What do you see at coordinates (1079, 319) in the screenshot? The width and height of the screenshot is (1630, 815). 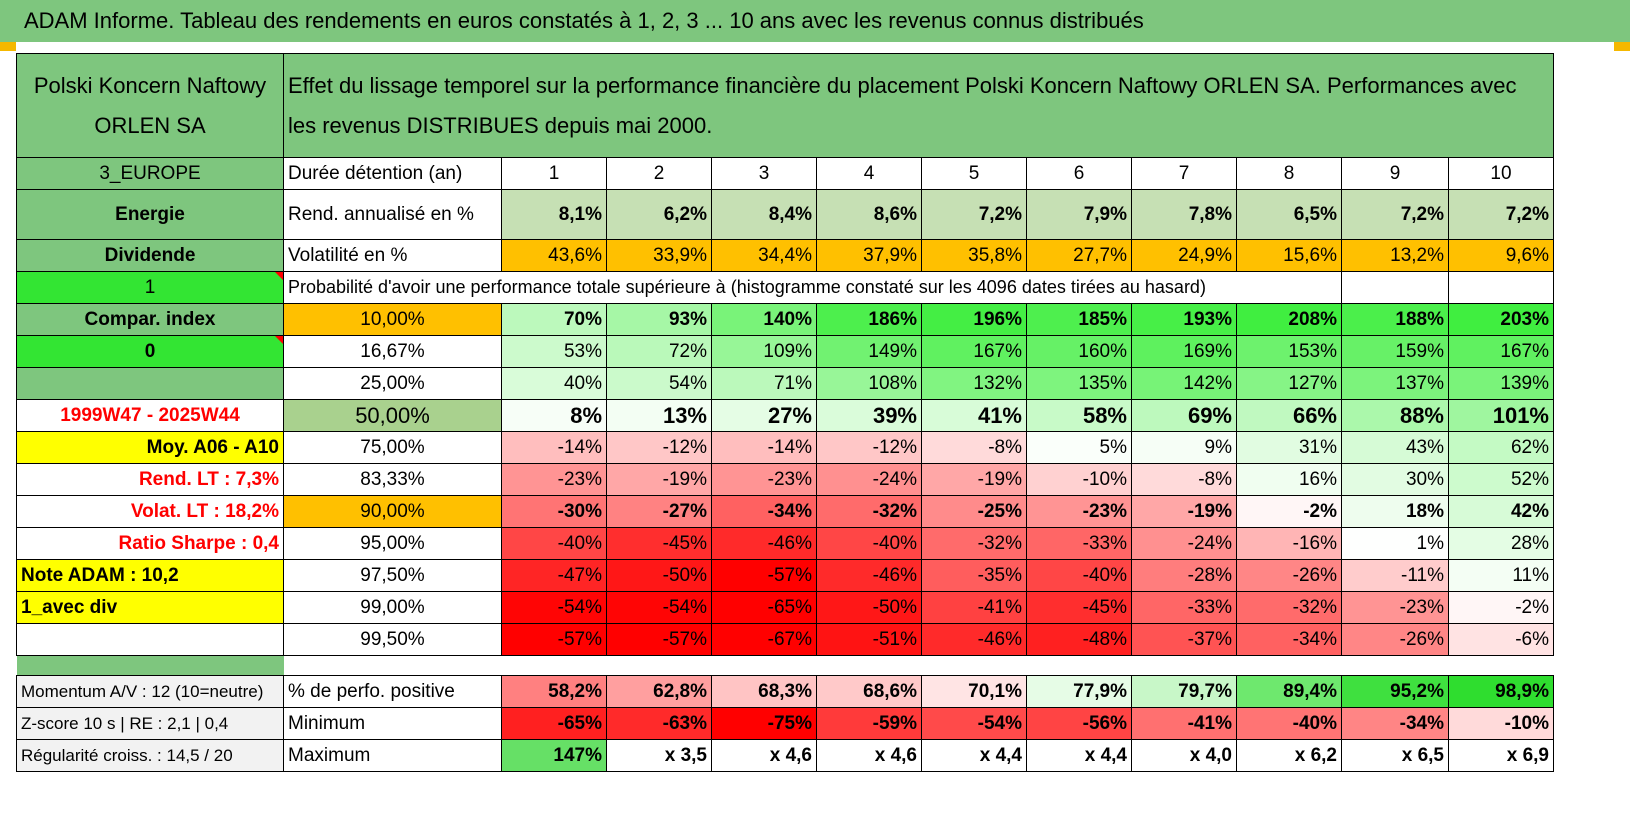 I see `percentile-cell: 185%` at bounding box center [1079, 319].